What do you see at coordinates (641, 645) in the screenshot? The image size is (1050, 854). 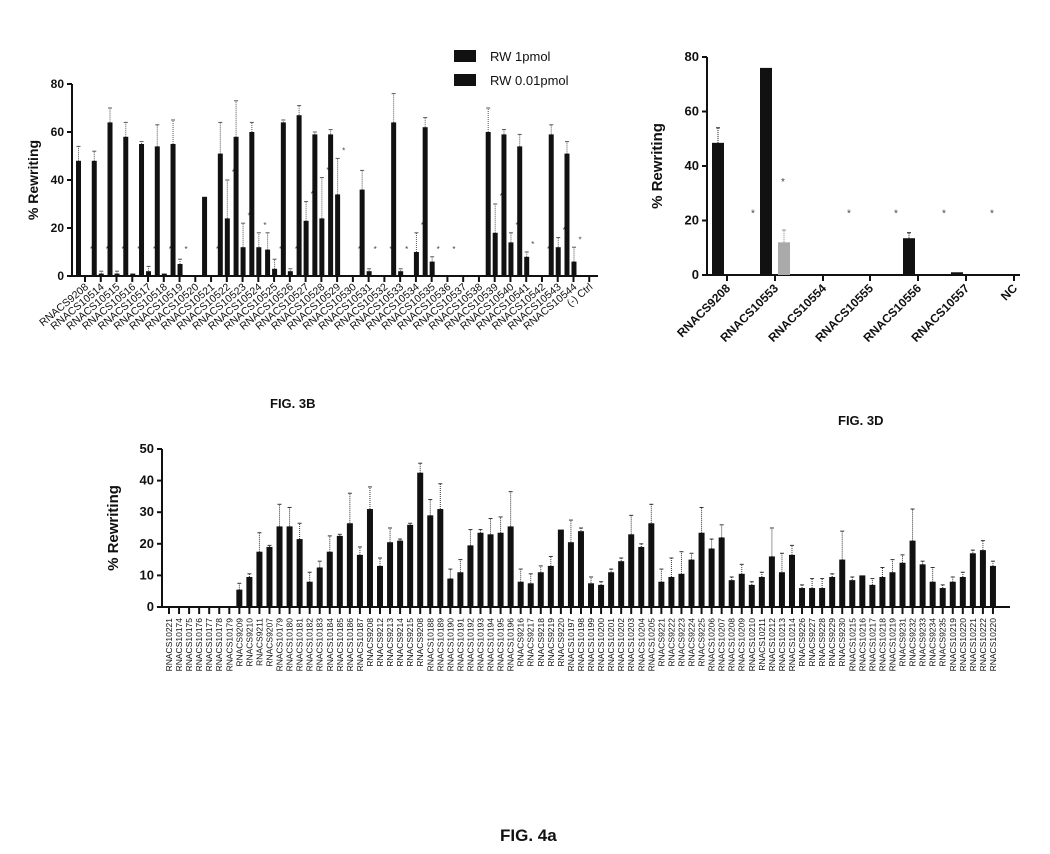 I see `x-tick-label: RNACS10204` at bounding box center [641, 645].